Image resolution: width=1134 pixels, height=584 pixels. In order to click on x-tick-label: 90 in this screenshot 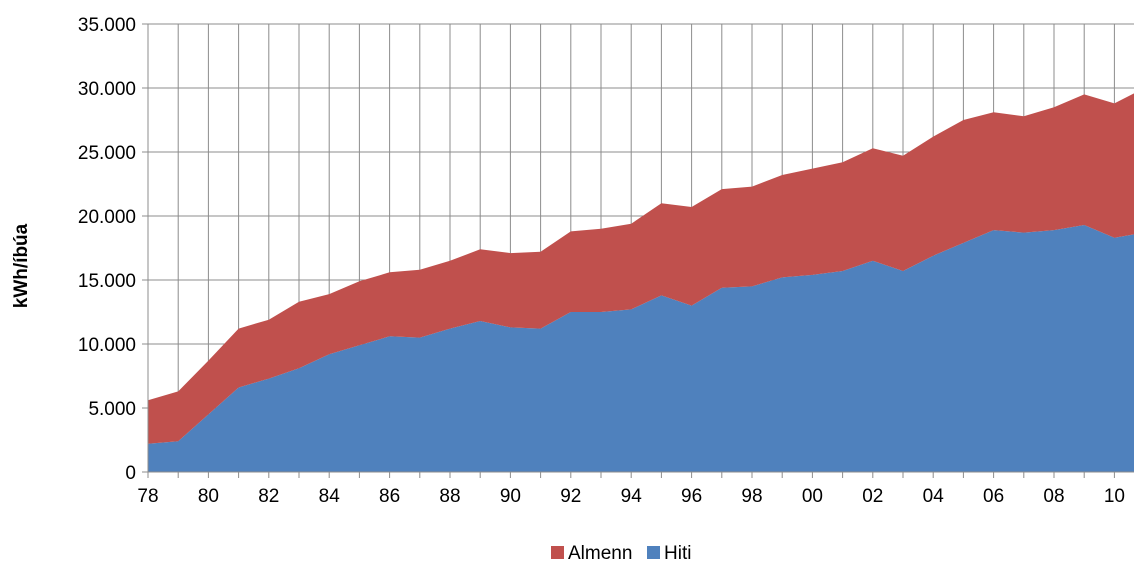, I will do `click(510, 496)`.